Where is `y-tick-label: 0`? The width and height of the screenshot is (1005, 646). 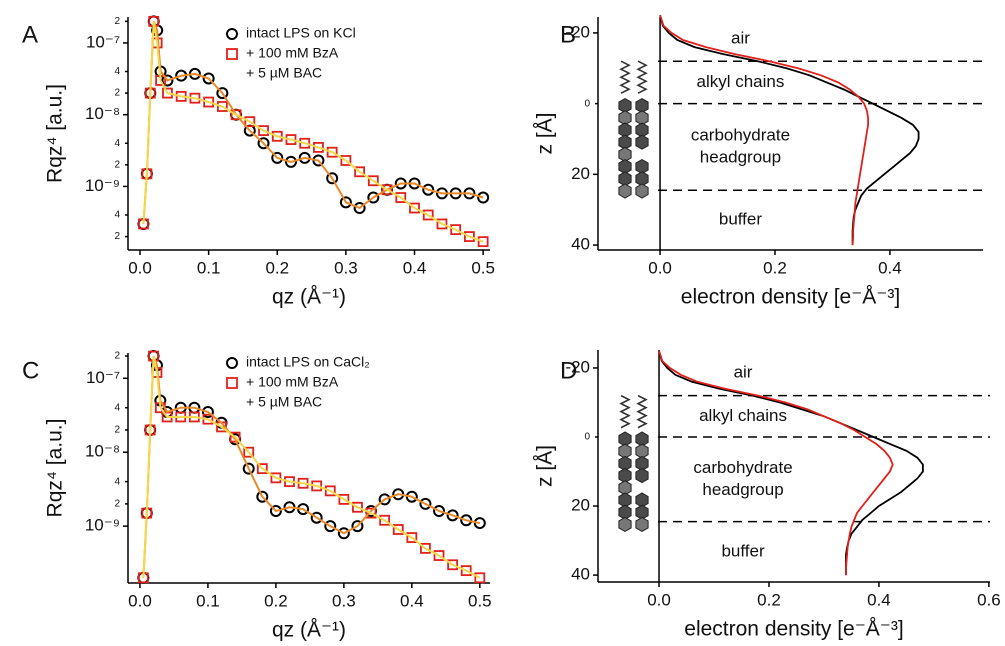 y-tick-label: 0 is located at coordinates (587, 437).